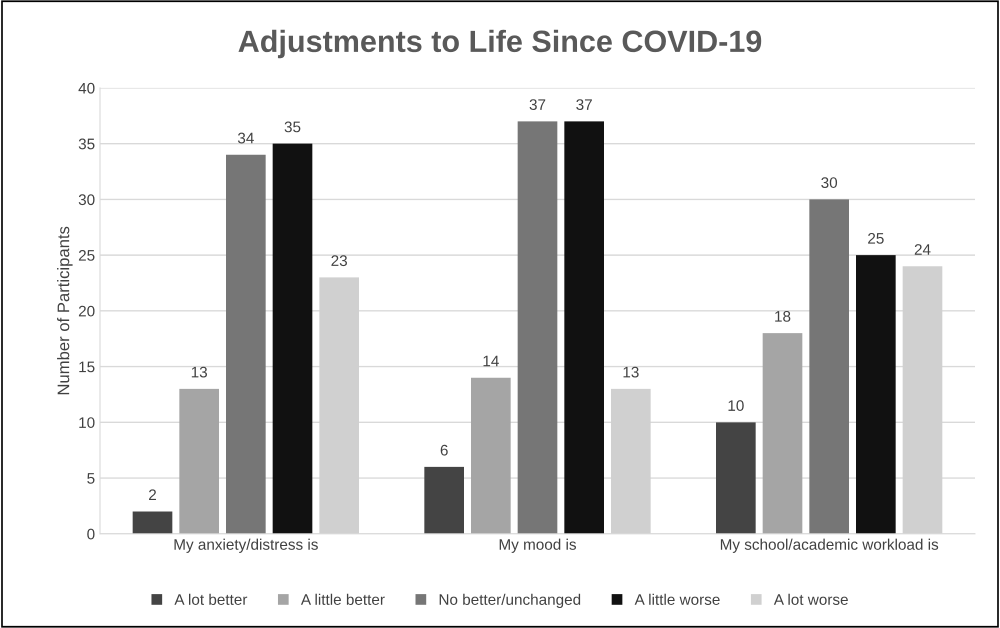 The image size is (1000, 628). Describe the element at coordinates (342, 599) in the screenshot. I see `legend-label: A little better` at that location.